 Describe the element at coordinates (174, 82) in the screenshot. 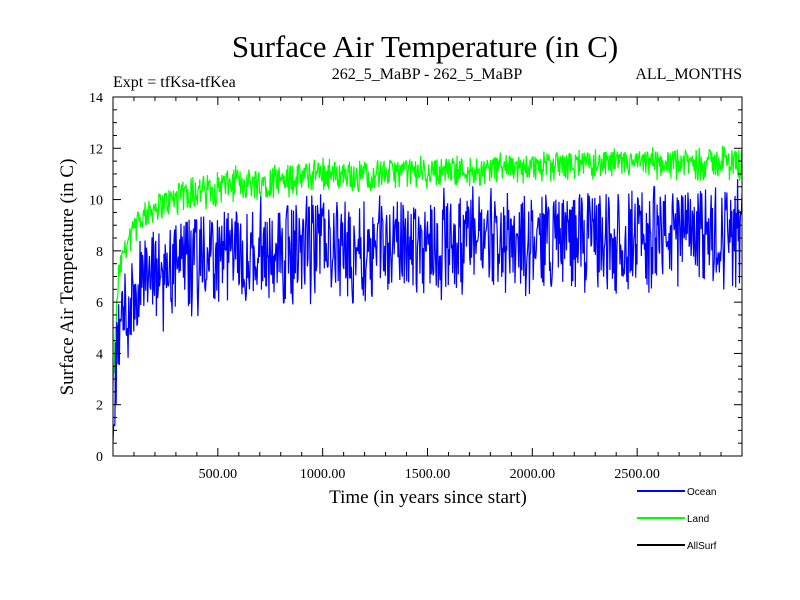

I see `experiment-label: Expt = tfKsa-tfKea` at that location.